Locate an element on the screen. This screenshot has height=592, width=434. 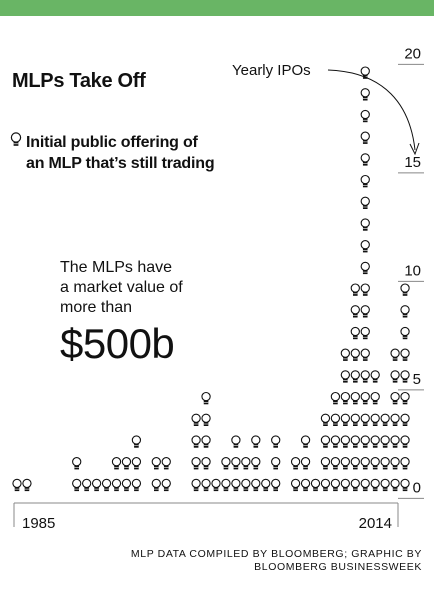
callout-line-3: more than is located at coordinates (96, 307).